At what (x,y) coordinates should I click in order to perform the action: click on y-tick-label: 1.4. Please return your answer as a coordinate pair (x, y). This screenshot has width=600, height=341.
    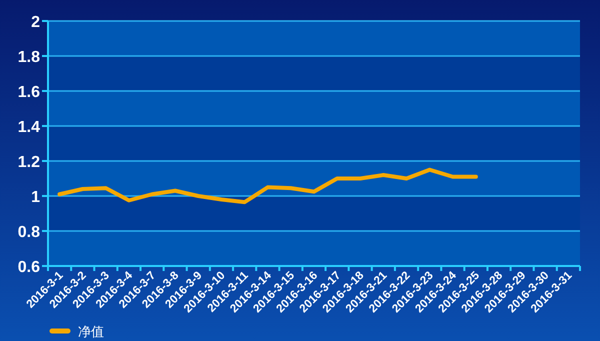
    Looking at the image, I should click on (29, 127).